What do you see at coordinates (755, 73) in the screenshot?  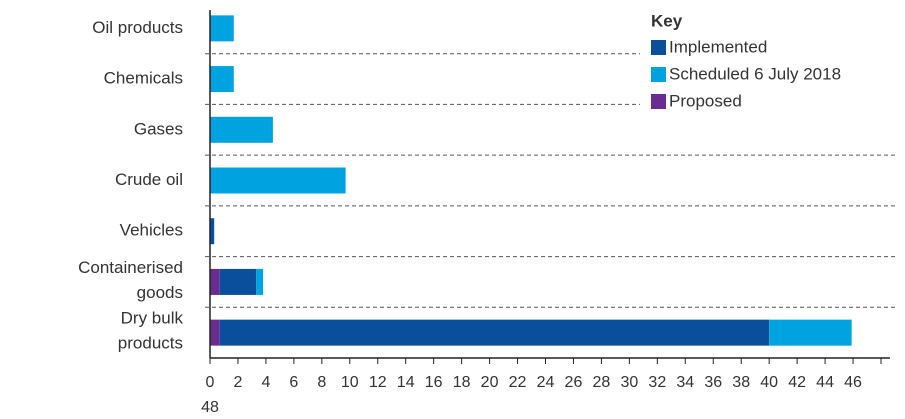 I see `legend-label: Scheduled 6 July 2018` at bounding box center [755, 73].